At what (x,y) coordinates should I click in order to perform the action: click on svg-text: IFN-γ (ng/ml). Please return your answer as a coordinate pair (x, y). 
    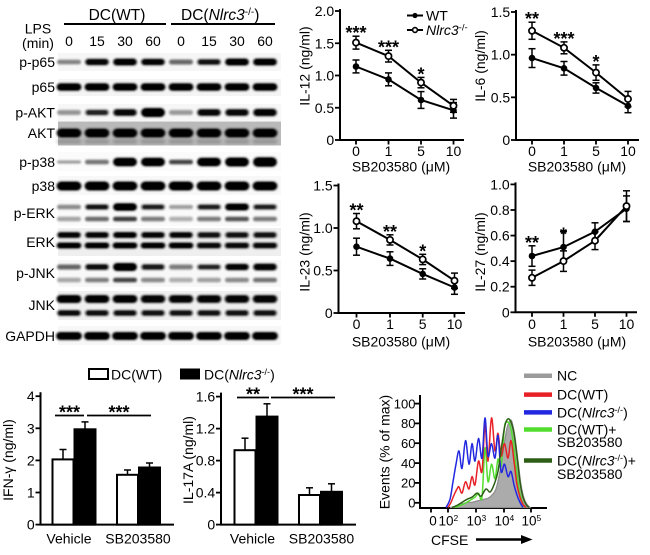
    Looking at the image, I should click on (8, 460).